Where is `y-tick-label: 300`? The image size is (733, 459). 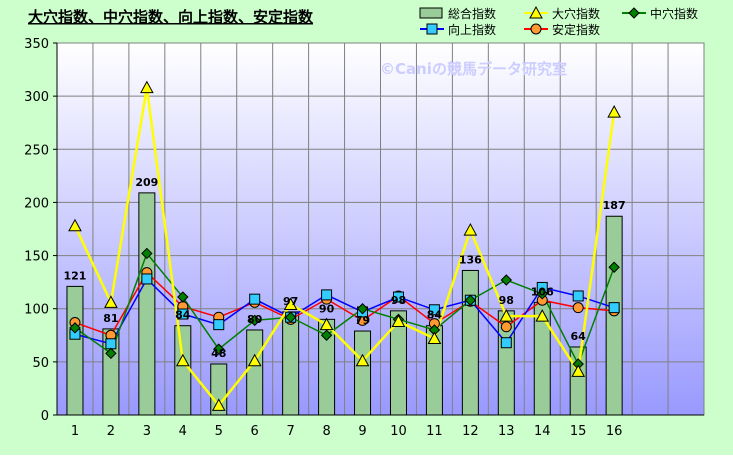
y-tick-label: 300 is located at coordinates (36, 97).